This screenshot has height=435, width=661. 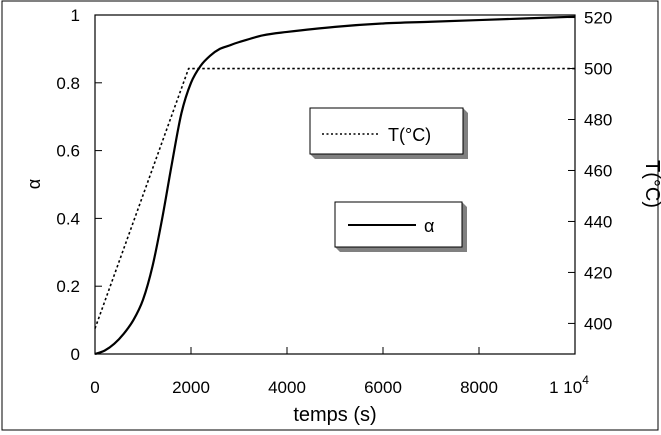 I want to click on x-axis-label: temps (s), so click(x=334, y=415).